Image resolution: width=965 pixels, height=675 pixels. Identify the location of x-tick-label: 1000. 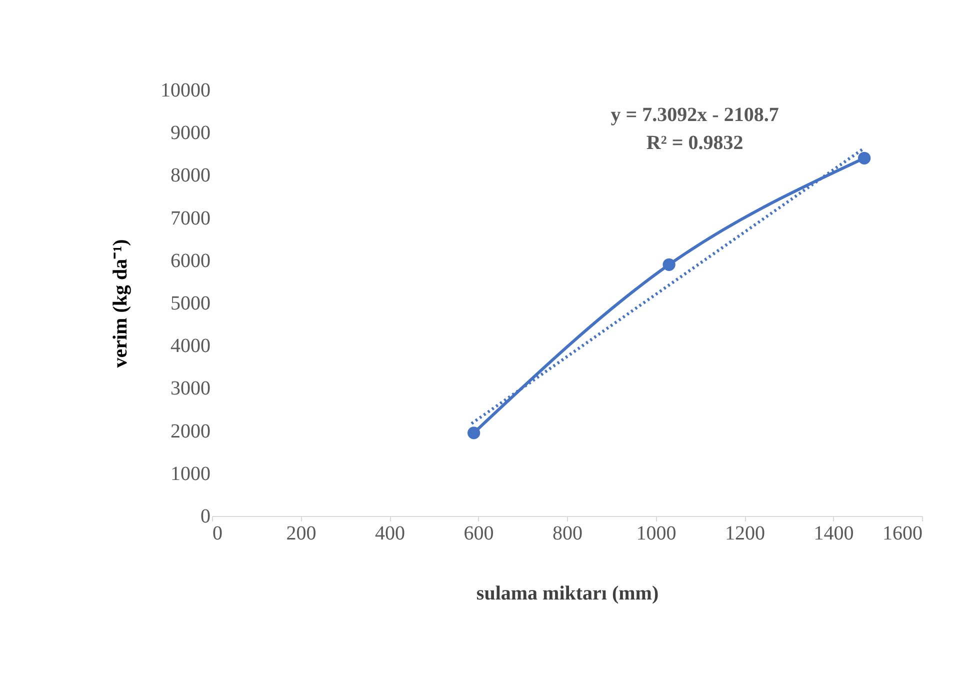
(656, 533).